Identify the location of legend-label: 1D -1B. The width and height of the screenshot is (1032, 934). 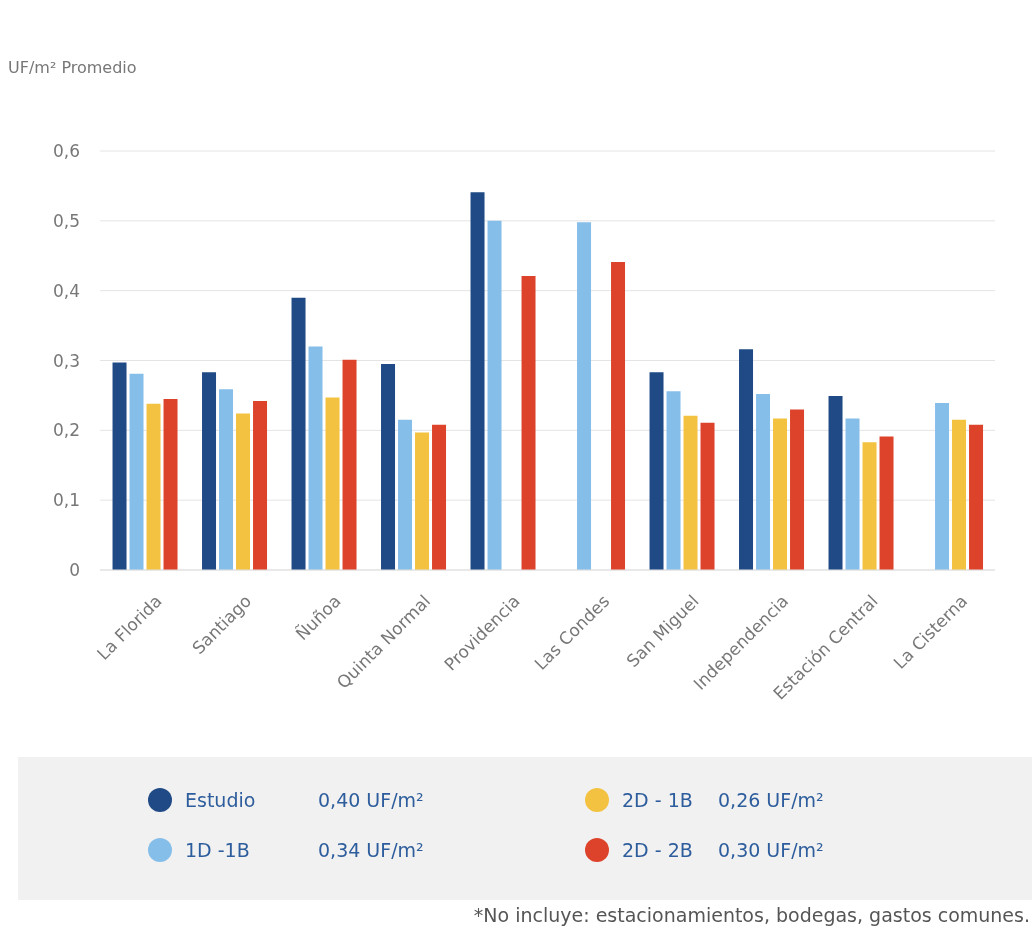
(218, 850).